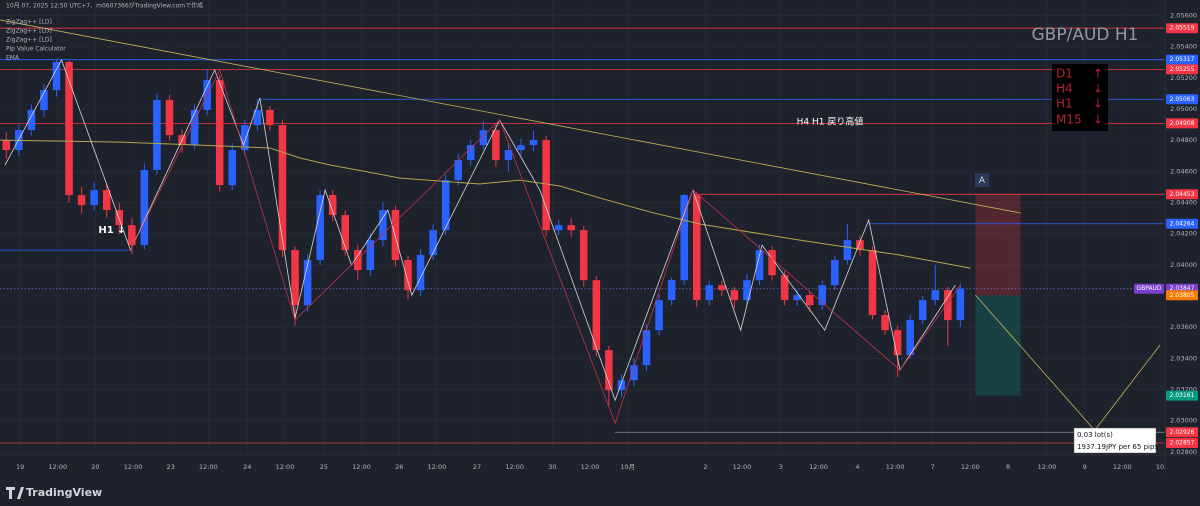 The height and width of the screenshot is (506, 1200). Describe the element at coordinates (1183, 47) in the screenshot. I see `y-tick-label: 2.05400` at that location.